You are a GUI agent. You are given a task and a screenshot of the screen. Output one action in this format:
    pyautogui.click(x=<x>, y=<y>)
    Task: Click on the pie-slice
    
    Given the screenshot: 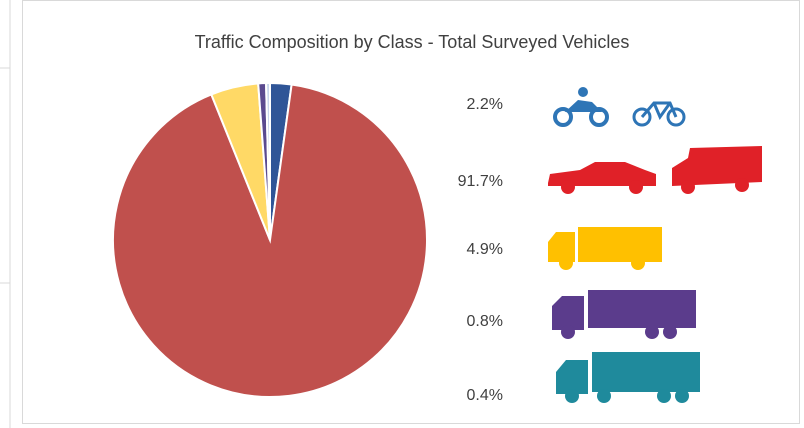 What is the action you would take?
    pyautogui.click(x=268, y=161)
    